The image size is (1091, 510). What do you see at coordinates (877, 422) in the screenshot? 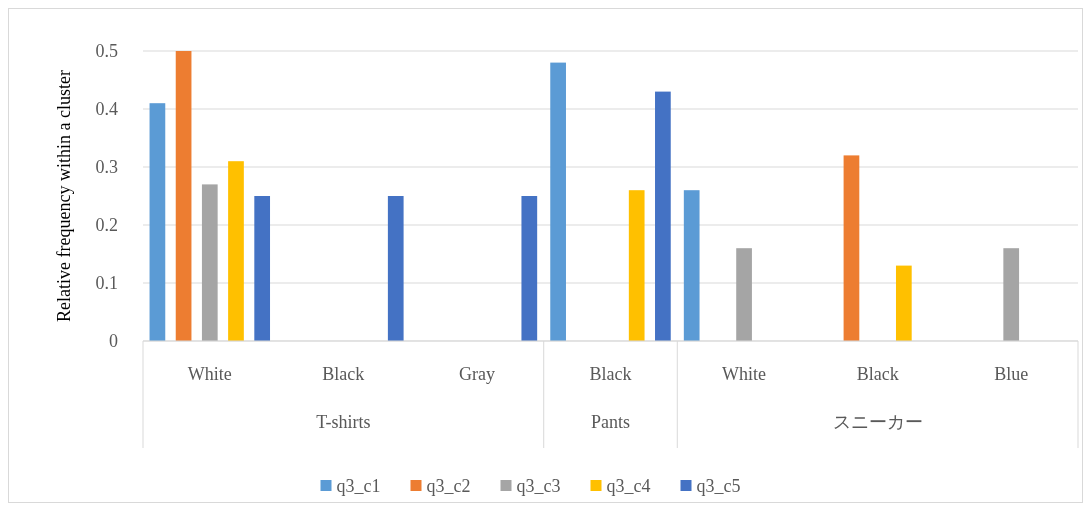
I see `text: スニーカー` at bounding box center [877, 422].